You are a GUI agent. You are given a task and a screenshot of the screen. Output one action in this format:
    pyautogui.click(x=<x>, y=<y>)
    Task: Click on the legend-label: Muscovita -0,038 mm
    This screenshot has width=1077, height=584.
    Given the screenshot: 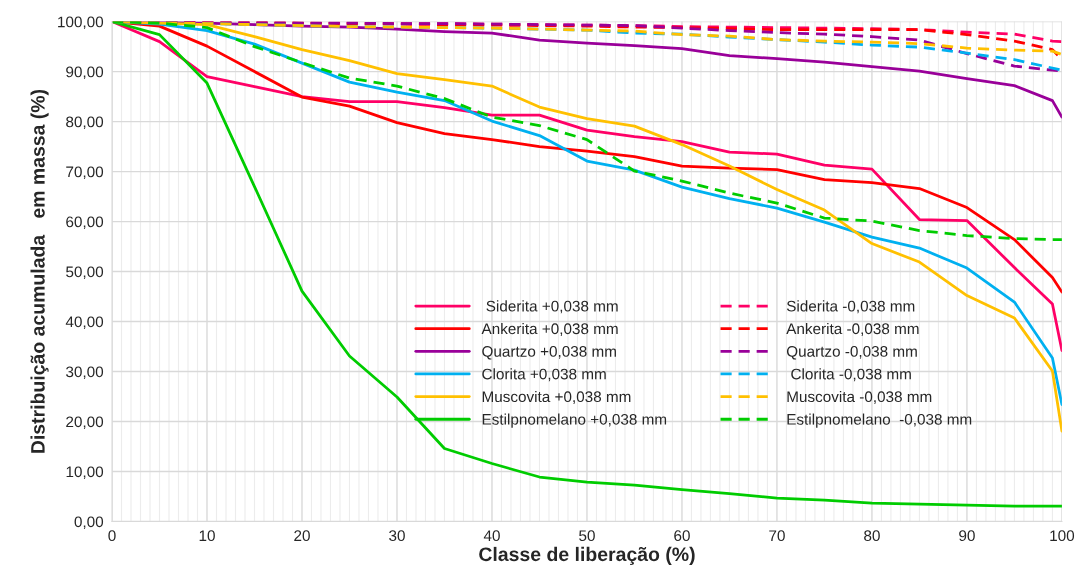 What is the action you would take?
    pyautogui.click(x=859, y=397)
    